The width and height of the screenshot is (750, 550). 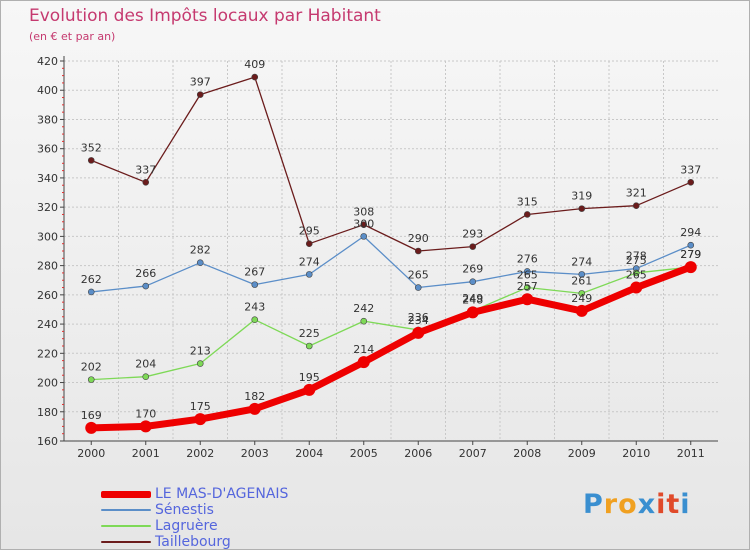 What do you see at coordinates (200, 351) in the screenshot?
I see `data-label: 213` at bounding box center [200, 351].